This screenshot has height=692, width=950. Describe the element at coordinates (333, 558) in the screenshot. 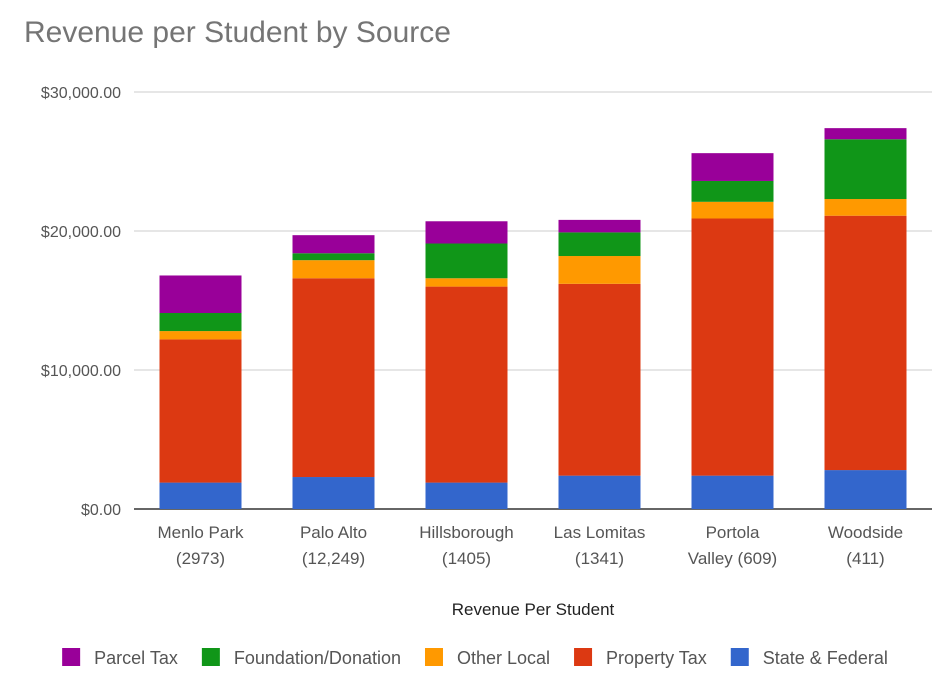

I see `x-tick-label: (12,249)` at that location.